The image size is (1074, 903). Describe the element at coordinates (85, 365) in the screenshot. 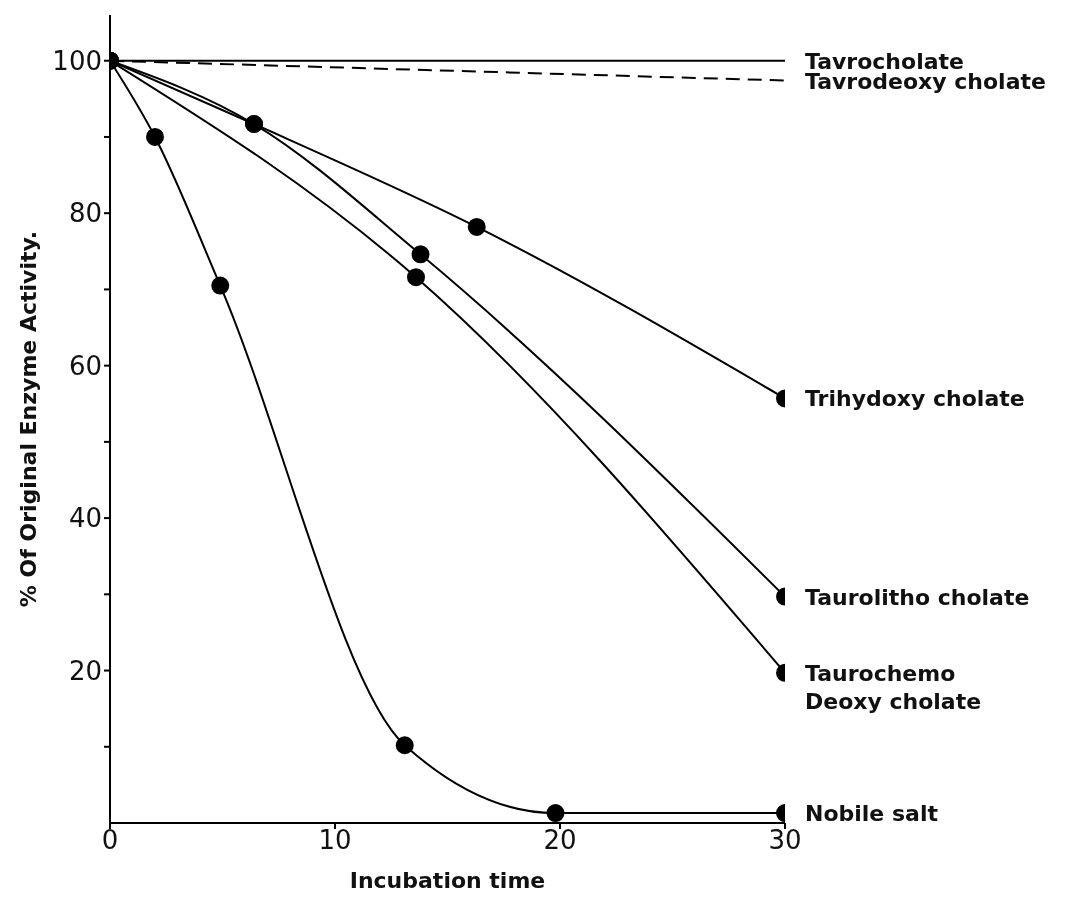

I see `y-tick-label: 60` at that location.